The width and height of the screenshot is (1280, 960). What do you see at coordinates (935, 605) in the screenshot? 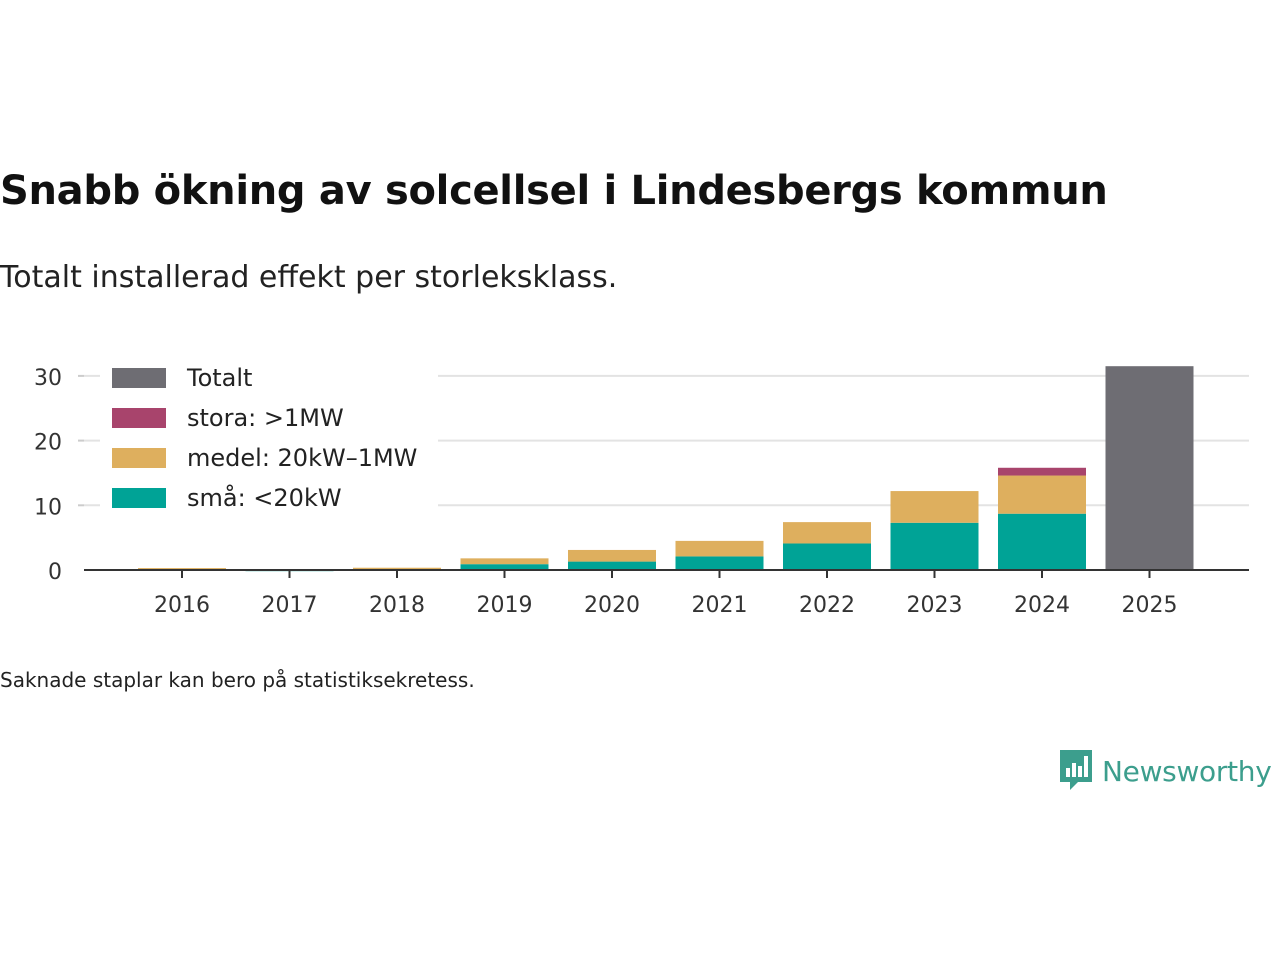
I see `x-tick-label: 2023` at bounding box center [935, 605].